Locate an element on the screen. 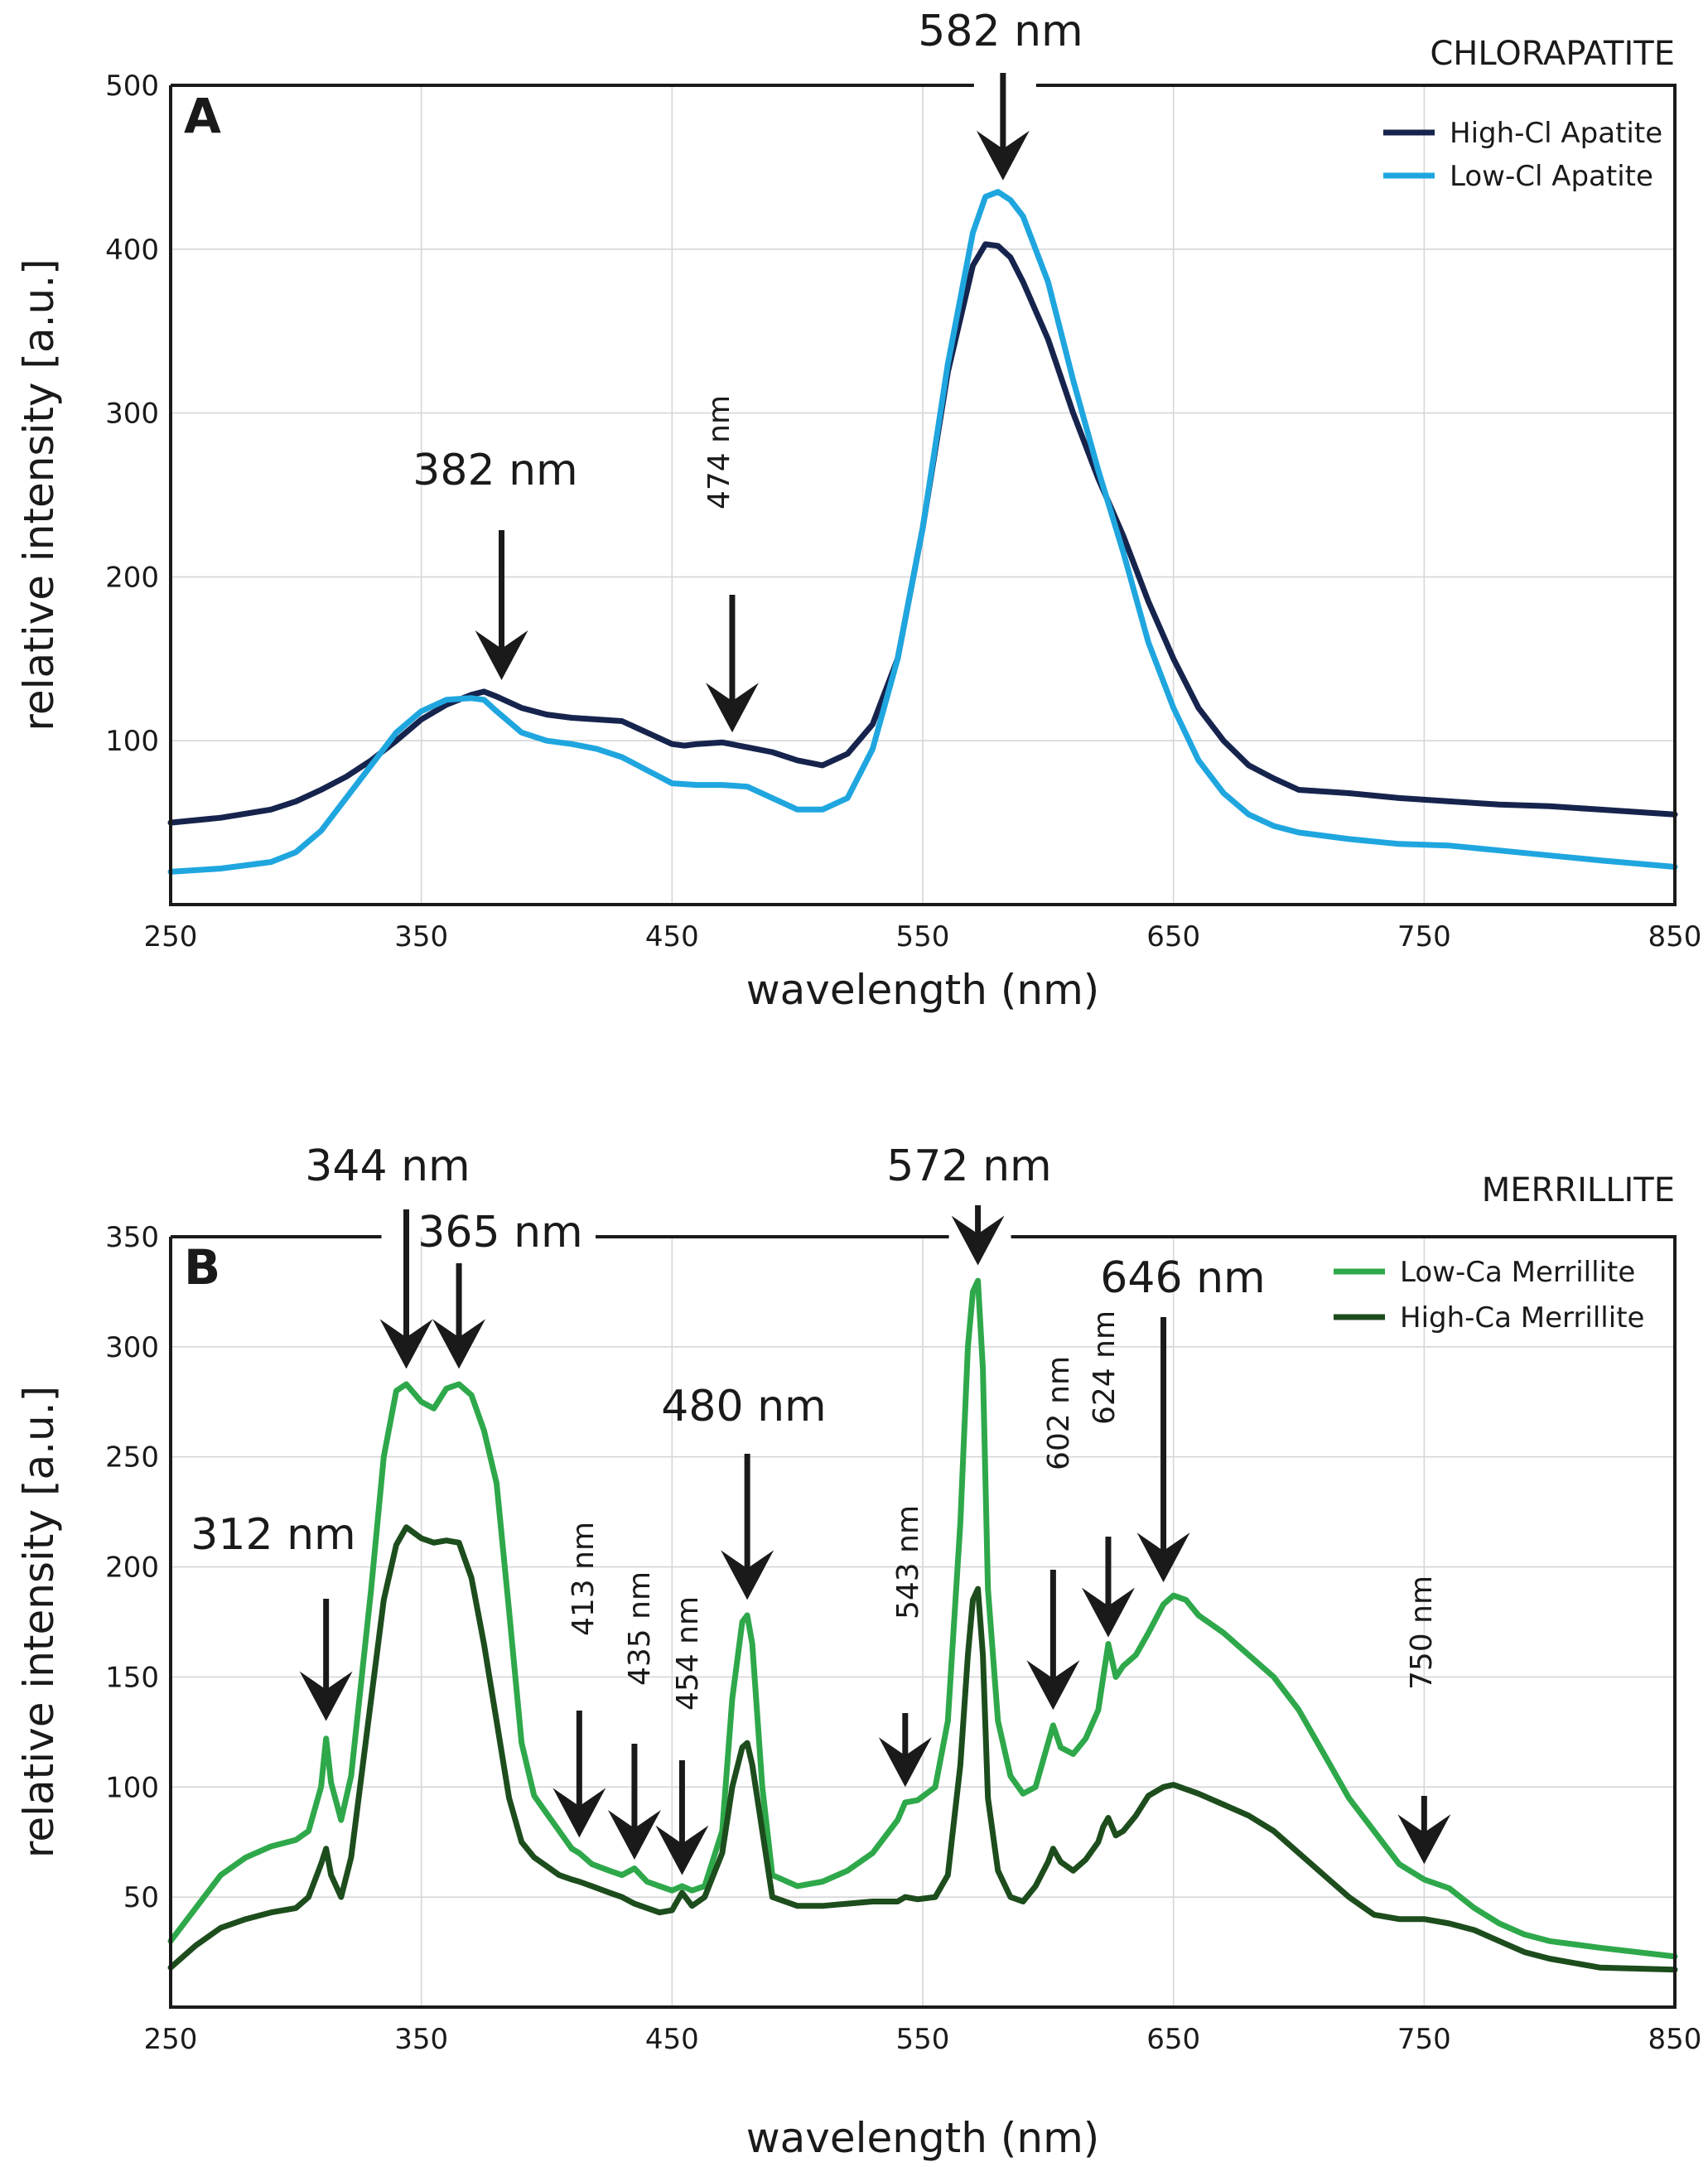 The image size is (1708, 2167). panel-b-y-tick-label: 100 is located at coordinates (132, 1787).